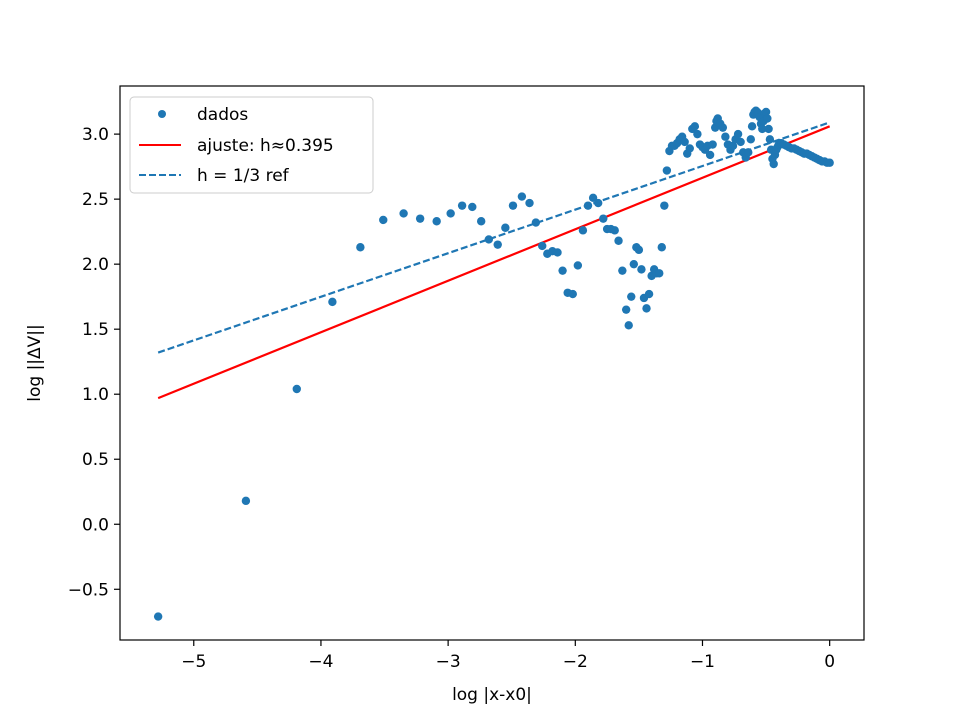 The width and height of the screenshot is (960, 720). Describe the element at coordinates (35, 363) in the screenshot. I see `y-axis-label: log ||ΔV||` at that location.